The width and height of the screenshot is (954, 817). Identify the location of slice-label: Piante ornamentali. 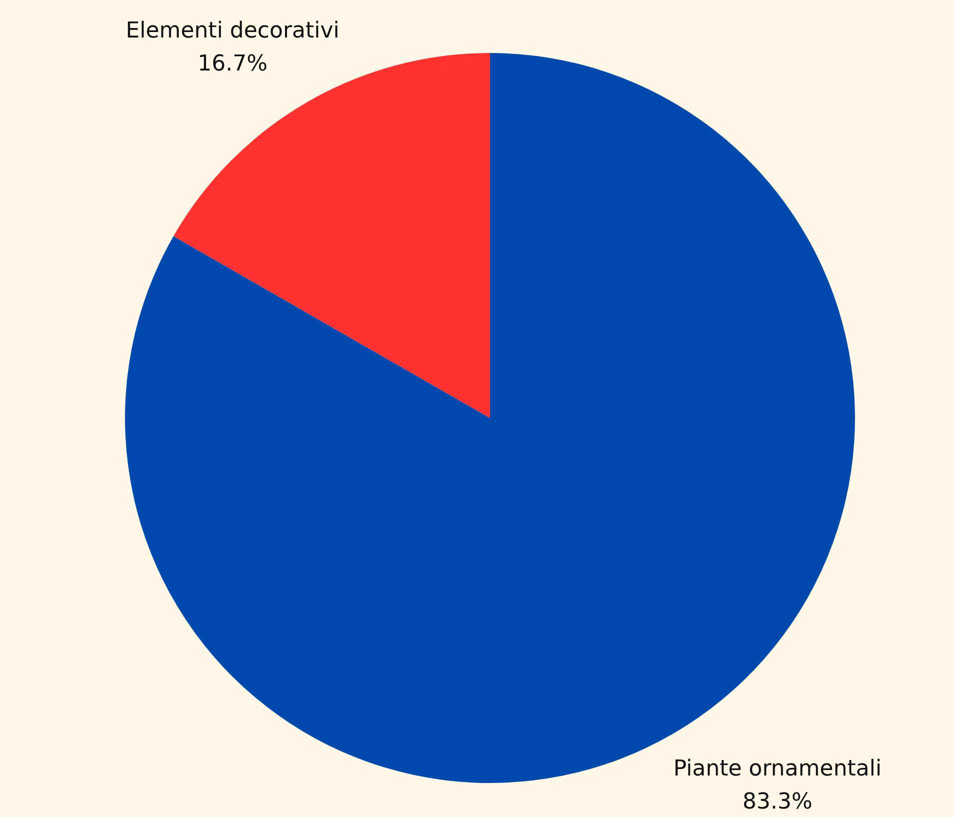
(777, 769).